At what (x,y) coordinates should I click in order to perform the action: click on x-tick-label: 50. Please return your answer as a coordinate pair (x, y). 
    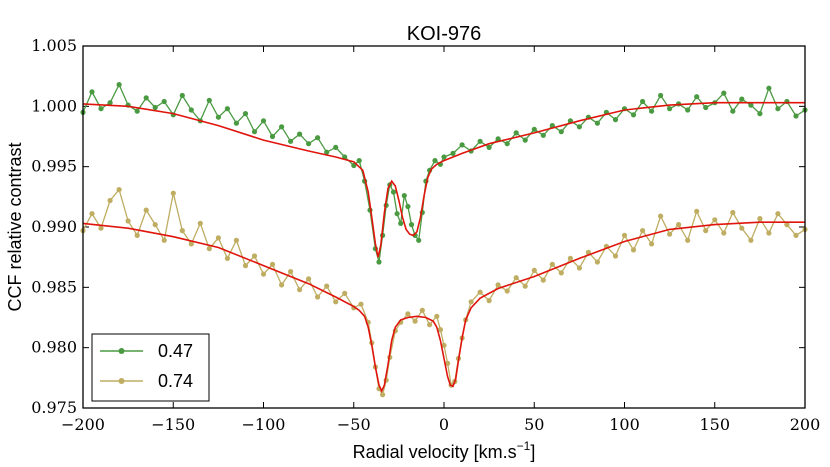
    Looking at the image, I should click on (534, 424).